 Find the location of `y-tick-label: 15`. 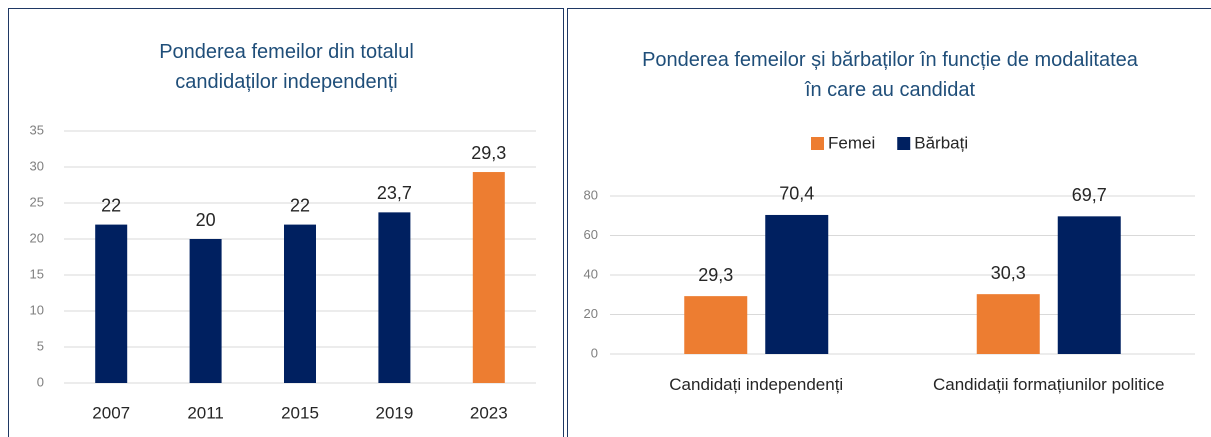

y-tick-label: 15 is located at coordinates (37, 273).